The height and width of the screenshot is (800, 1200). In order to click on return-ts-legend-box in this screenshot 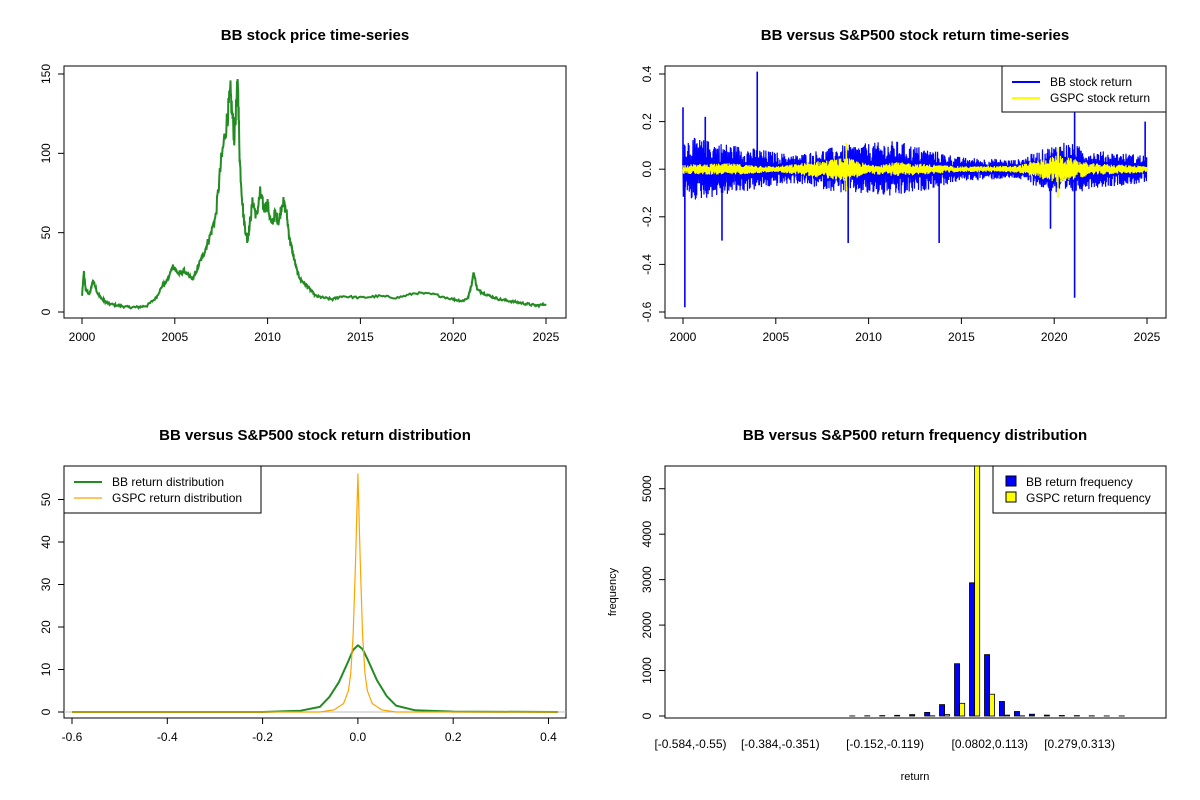, I will do `click(1084, 89)`.